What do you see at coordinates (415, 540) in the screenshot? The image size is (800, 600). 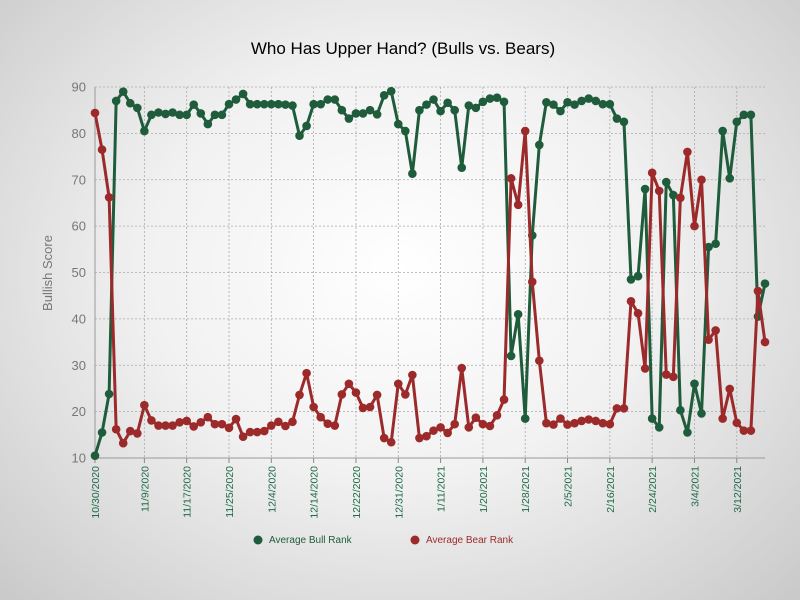 I see `legend-marker-bear` at bounding box center [415, 540].